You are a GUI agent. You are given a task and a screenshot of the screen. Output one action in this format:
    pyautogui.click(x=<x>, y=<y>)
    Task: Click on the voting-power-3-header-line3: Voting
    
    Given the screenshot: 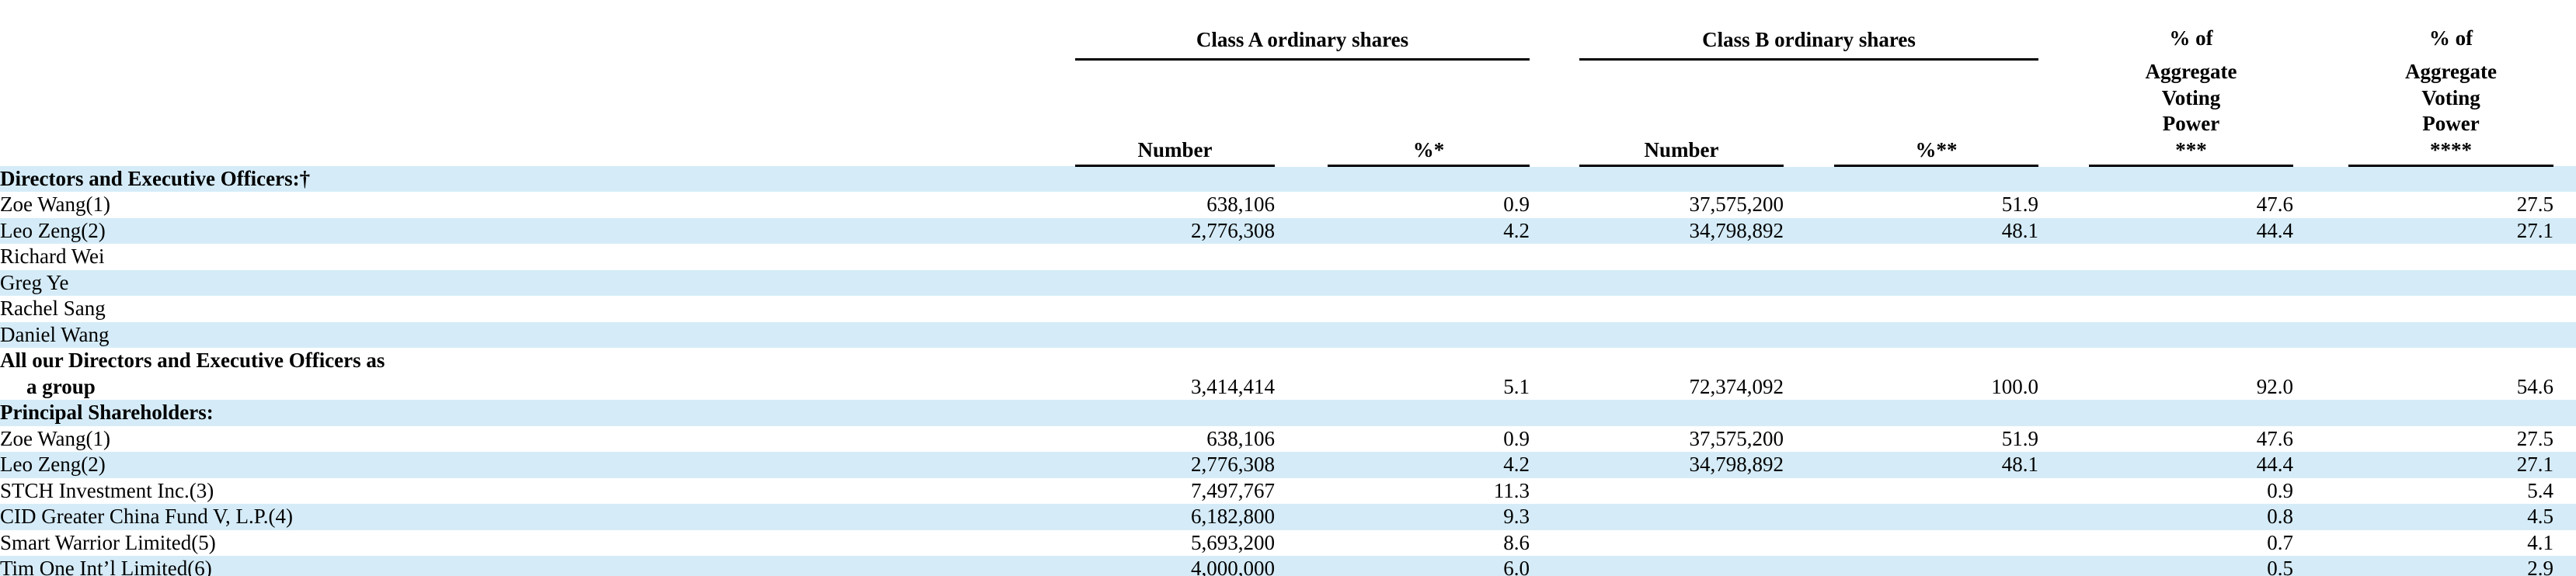 What is the action you would take?
    pyautogui.click(x=2191, y=97)
    